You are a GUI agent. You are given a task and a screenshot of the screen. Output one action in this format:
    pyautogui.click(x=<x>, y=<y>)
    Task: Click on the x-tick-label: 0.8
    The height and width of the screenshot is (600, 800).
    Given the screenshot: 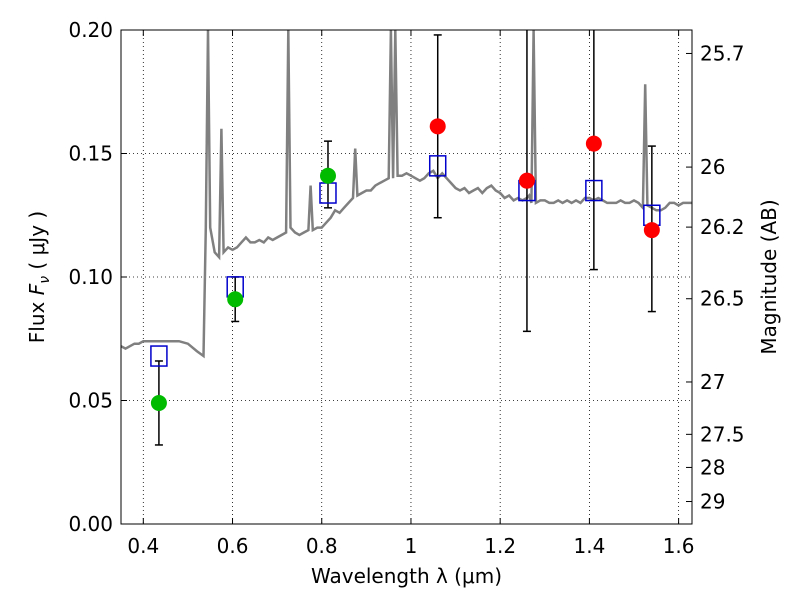 What is the action you would take?
    pyautogui.click(x=322, y=546)
    